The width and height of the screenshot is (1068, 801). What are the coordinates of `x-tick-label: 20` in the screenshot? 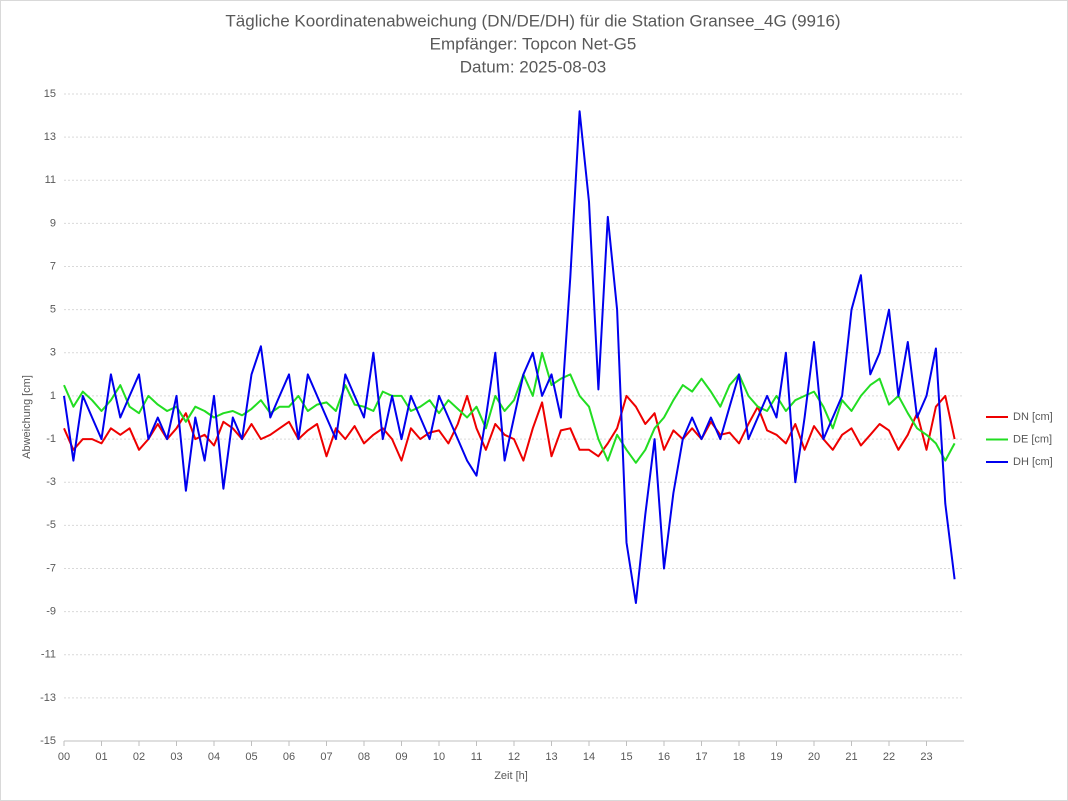 It's located at (814, 757).